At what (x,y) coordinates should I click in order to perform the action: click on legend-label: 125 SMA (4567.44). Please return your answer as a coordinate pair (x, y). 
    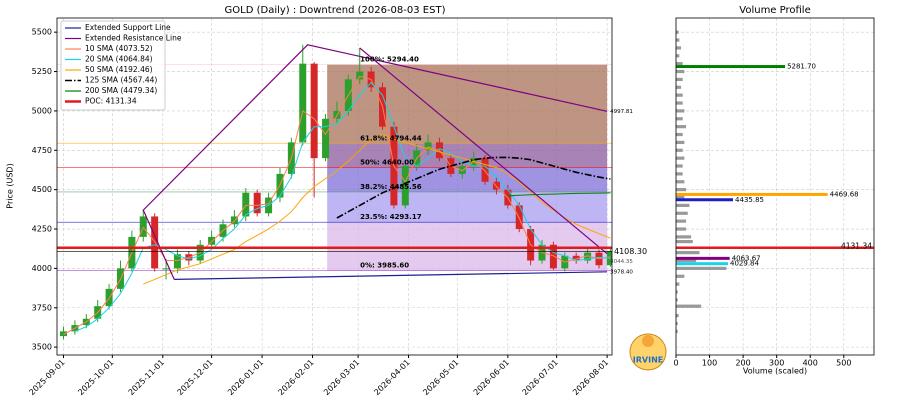
    Looking at the image, I should click on (121, 80).